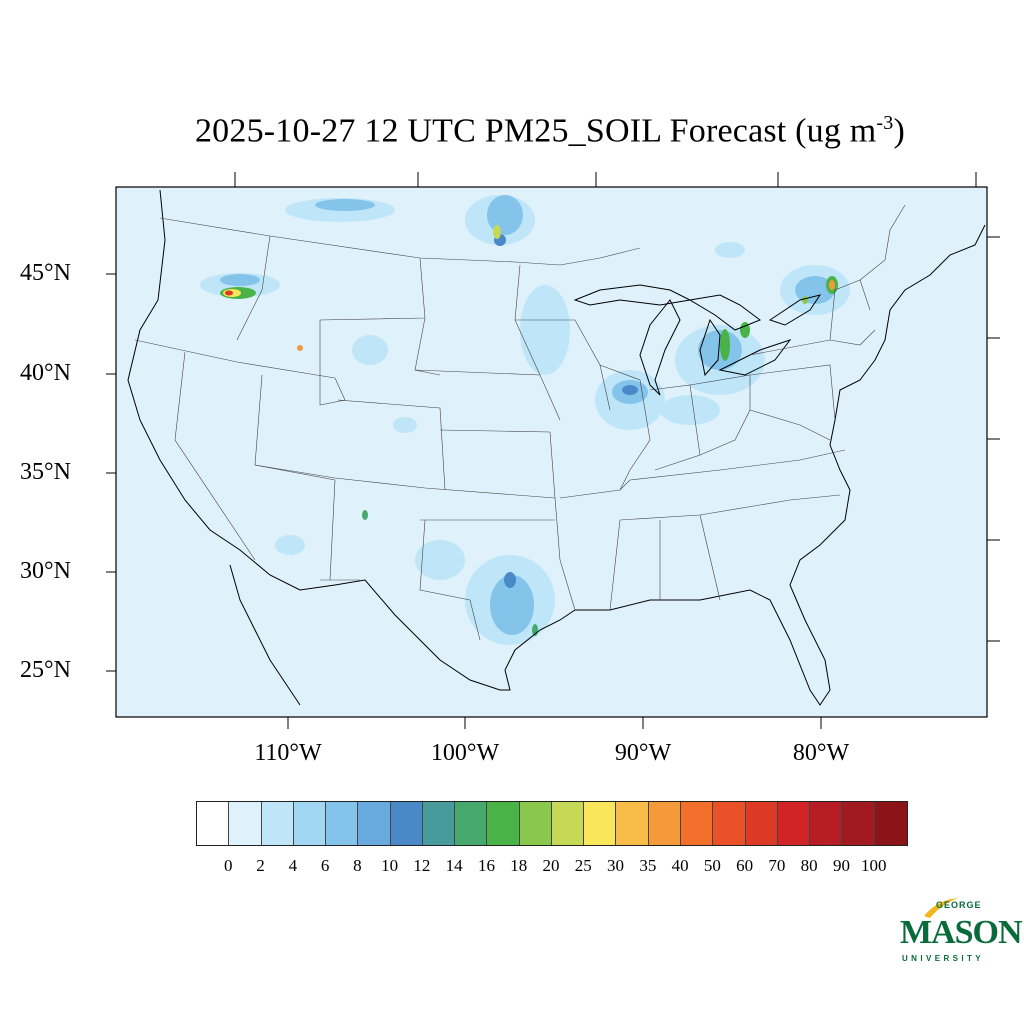 This screenshot has width=1024, height=1024. I want to click on colorbar-label: 25, so click(583, 865).